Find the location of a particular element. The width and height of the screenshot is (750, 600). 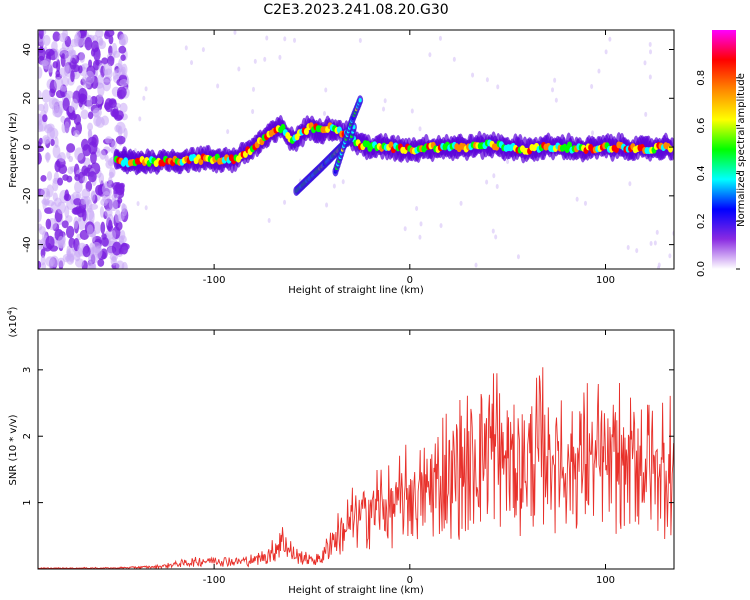

y-tick-label: -40 is located at coordinates (27, 244).